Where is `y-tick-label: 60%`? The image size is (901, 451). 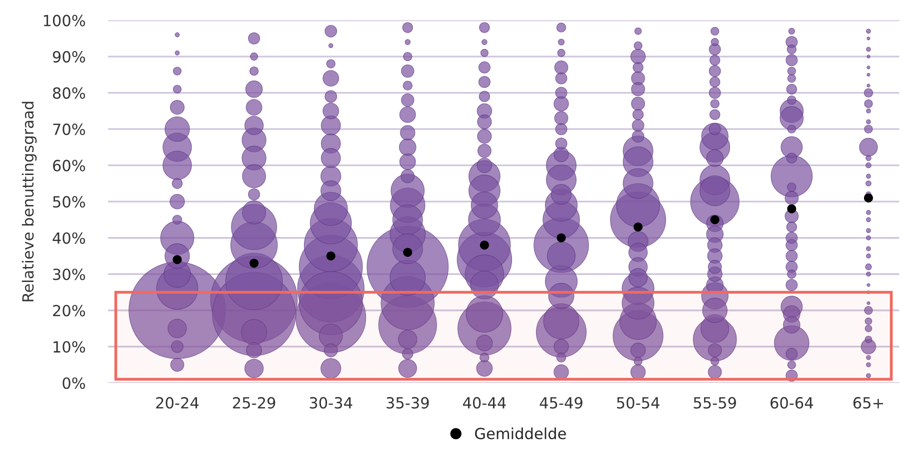
y-tick-label: 60% is located at coordinates (69, 166).